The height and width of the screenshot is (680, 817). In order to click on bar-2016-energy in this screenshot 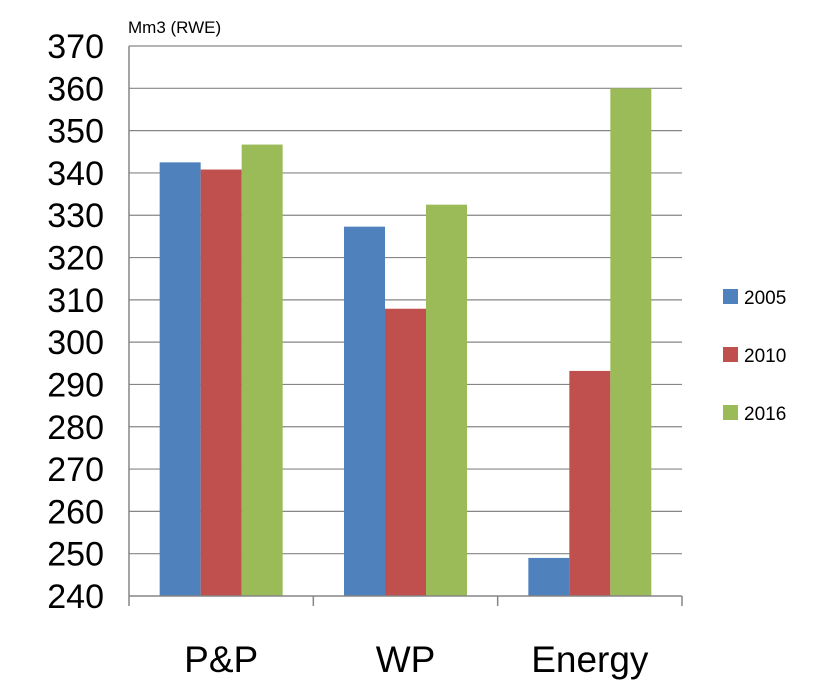, I will do `click(631, 342)`.